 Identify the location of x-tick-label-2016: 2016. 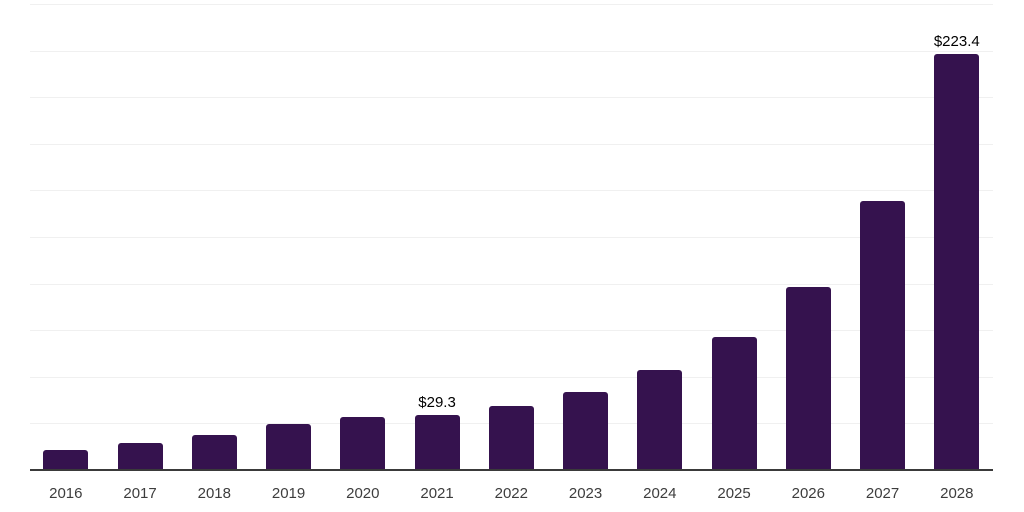
(66, 493).